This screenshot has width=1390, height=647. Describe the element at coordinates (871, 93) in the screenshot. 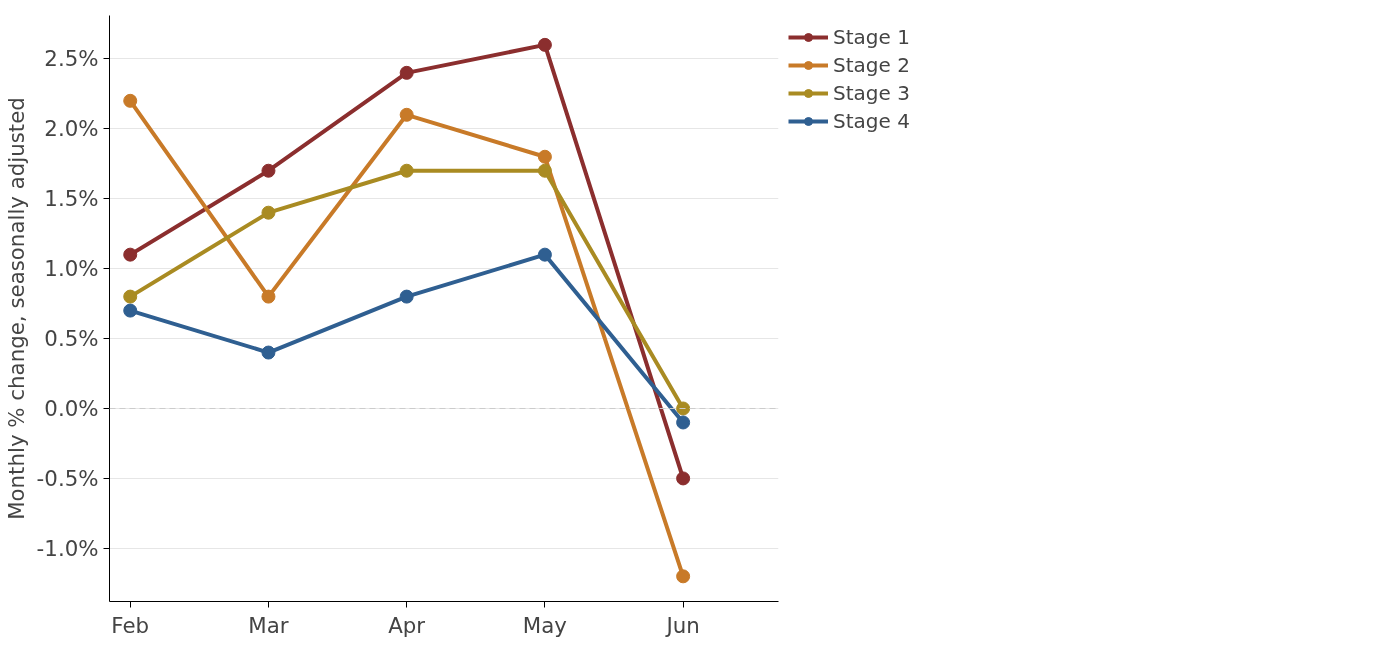

I see `legend-label: Stage 3` at that location.